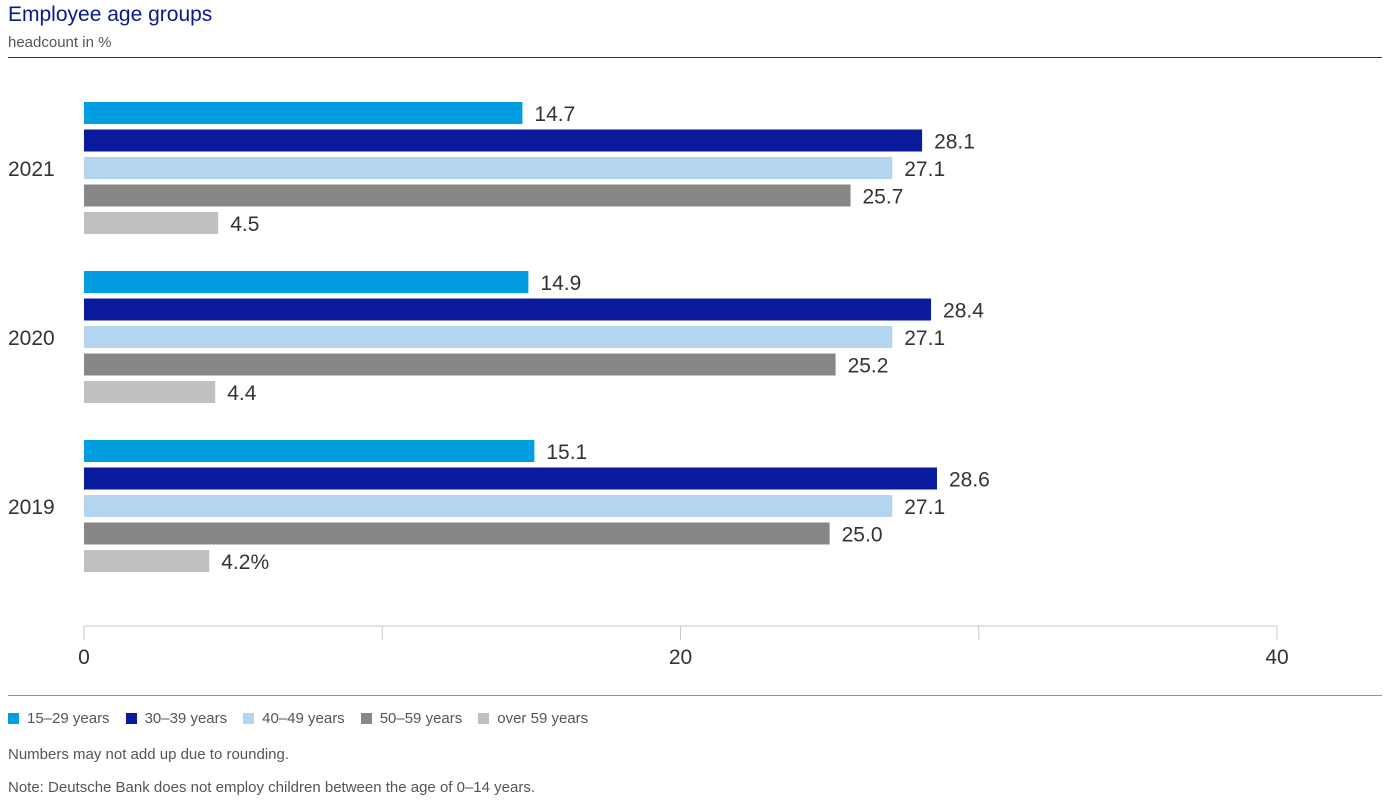 Image resolution: width=1390 pixels, height=811 pixels. I want to click on legend-label: 15–29 years, so click(68, 718).